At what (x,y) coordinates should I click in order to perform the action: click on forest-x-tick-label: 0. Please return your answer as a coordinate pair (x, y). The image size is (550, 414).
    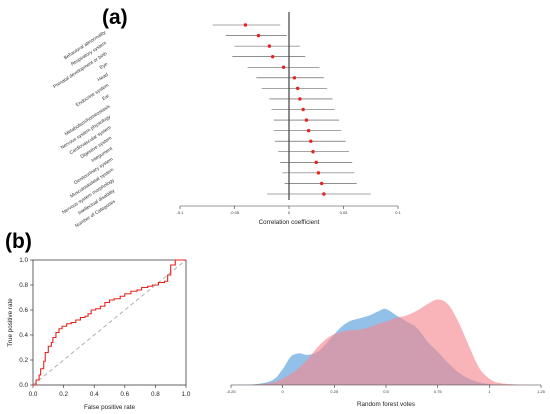
    Looking at the image, I should click on (289, 212).